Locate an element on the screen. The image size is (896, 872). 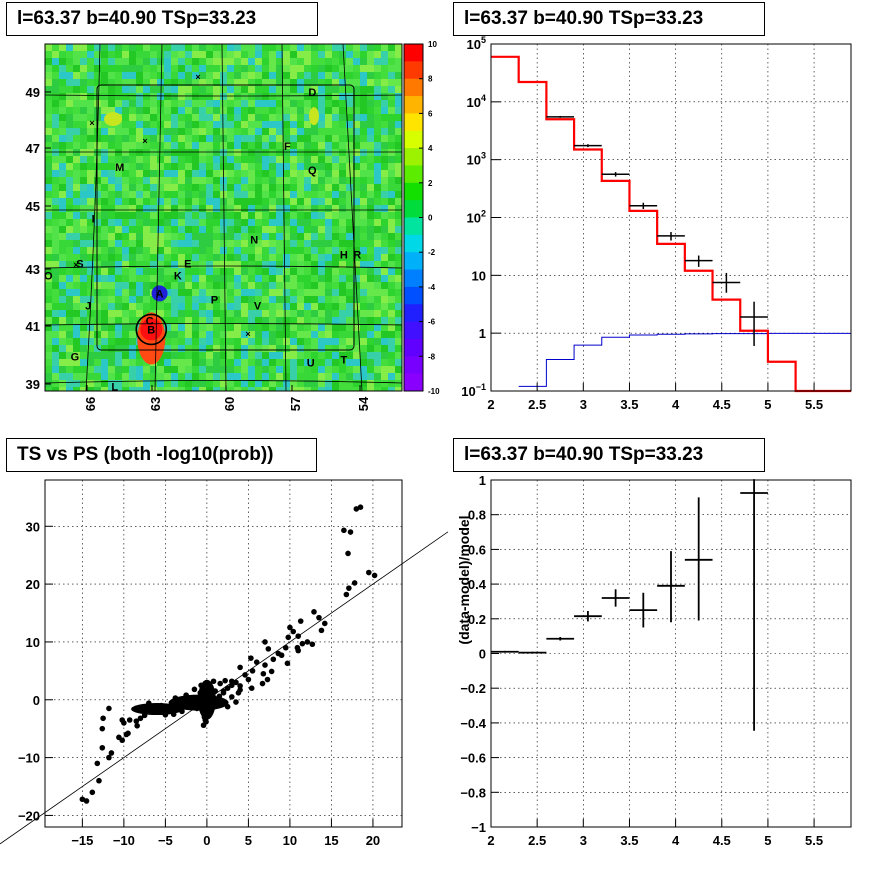
x-tick-label: 5.5 is located at coordinates (814, 404).